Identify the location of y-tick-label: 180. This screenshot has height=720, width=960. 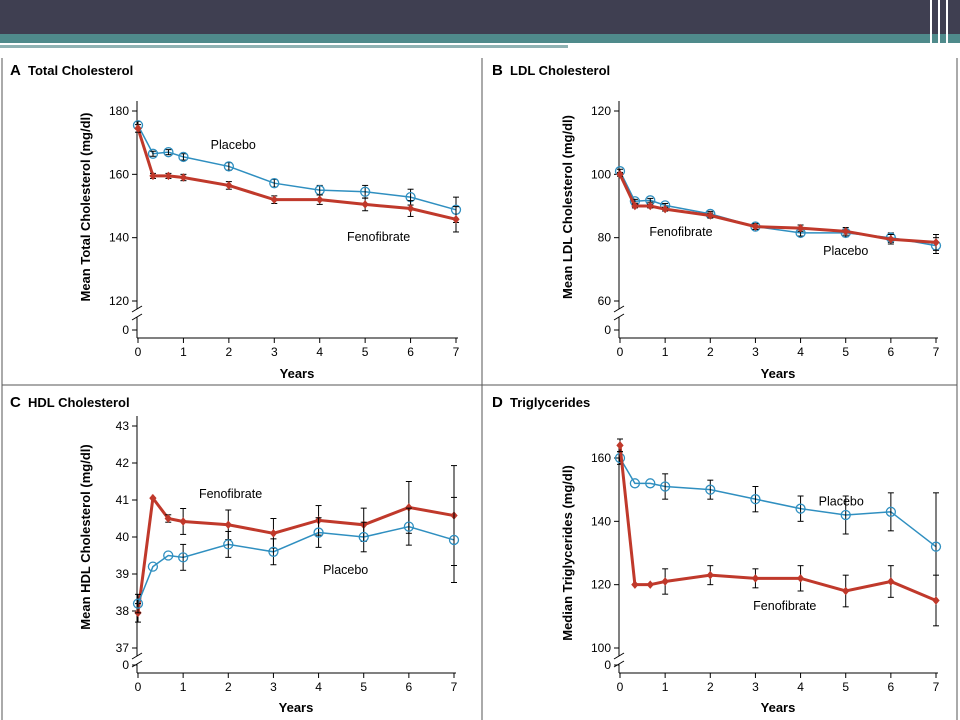
(119, 111).